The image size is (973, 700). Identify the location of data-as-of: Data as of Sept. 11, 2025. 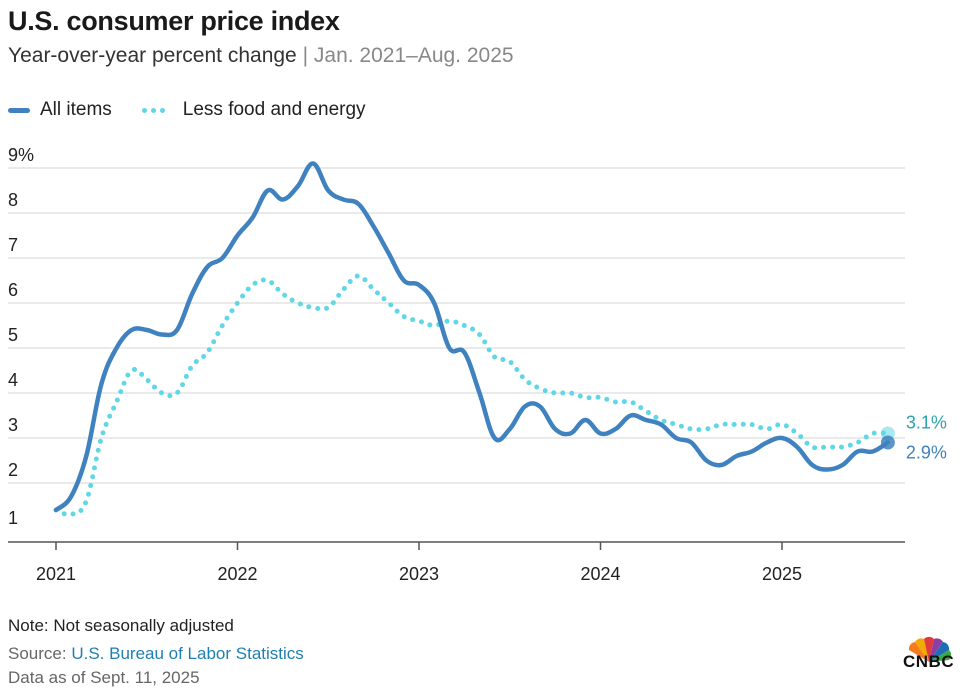
(104, 677).